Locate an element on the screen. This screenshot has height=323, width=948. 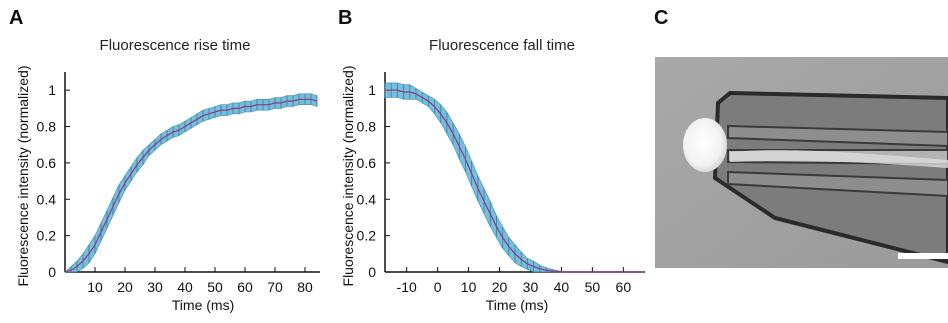
x-tick-label: 0 is located at coordinates (438, 287).